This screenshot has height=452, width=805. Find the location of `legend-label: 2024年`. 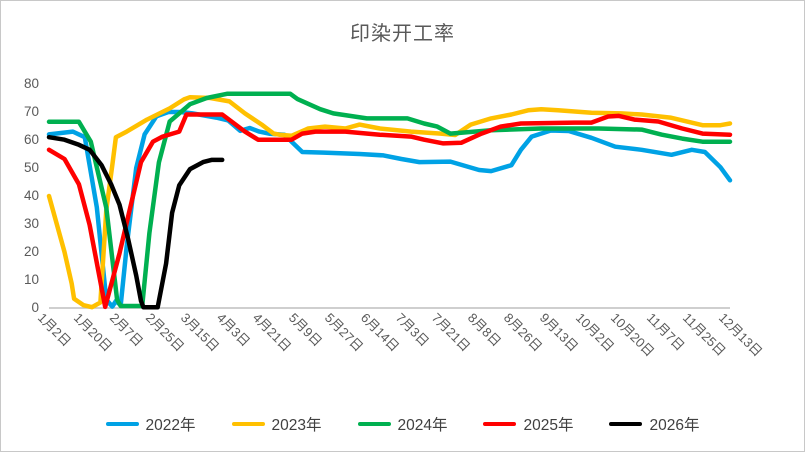

legend-label: 2024年 is located at coordinates (422, 425).